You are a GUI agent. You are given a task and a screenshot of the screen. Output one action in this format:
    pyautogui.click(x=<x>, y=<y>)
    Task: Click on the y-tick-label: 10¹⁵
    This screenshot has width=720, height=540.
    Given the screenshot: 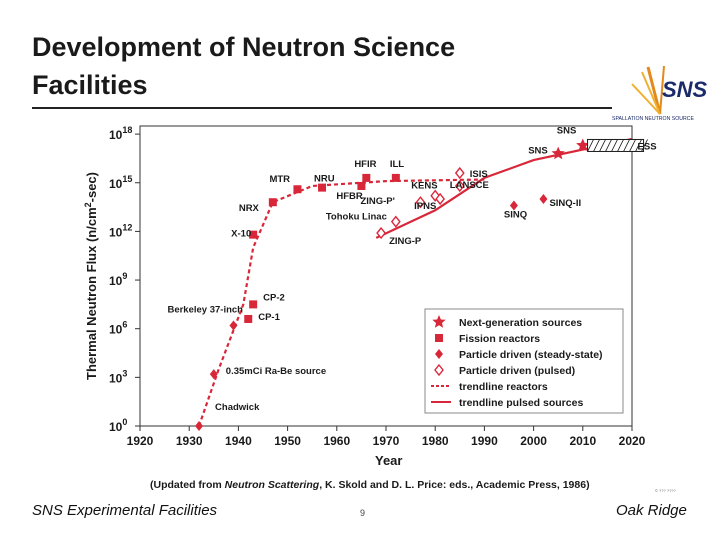 What is the action you would take?
    pyautogui.click(x=120, y=182)
    